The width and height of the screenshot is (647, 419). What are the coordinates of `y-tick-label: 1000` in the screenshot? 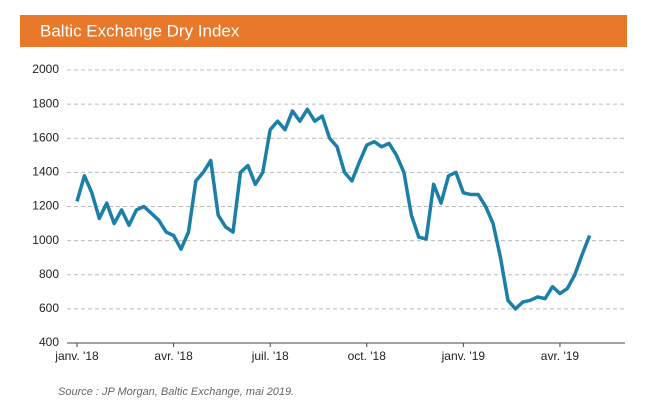 It's located at (45, 240).